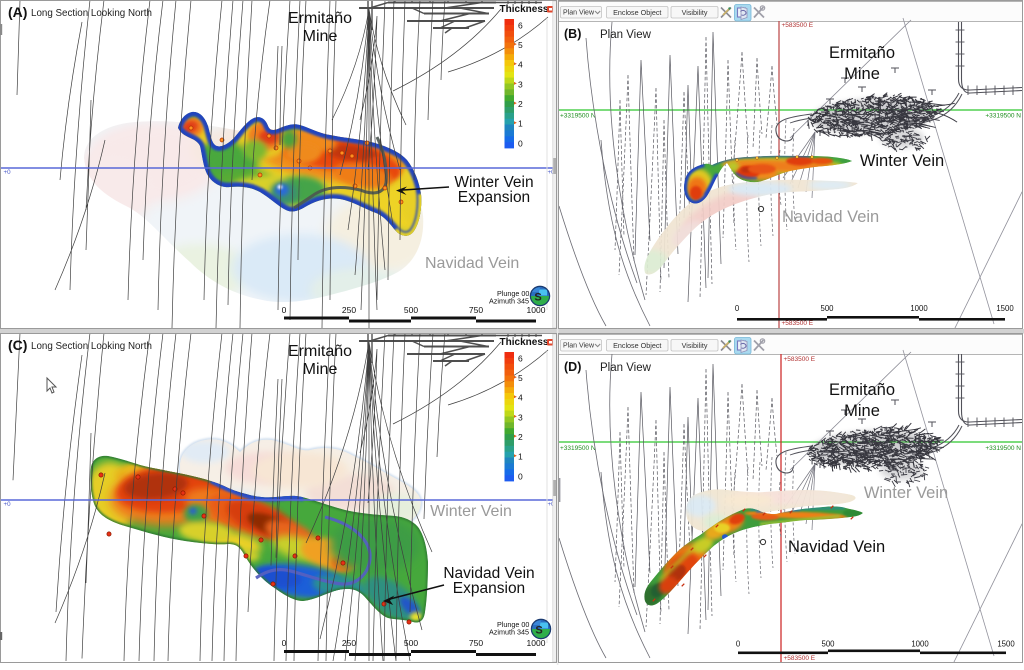  Describe the element at coordinates (572, 367) in the screenshot. I see `svg-text: (D)` at that location.